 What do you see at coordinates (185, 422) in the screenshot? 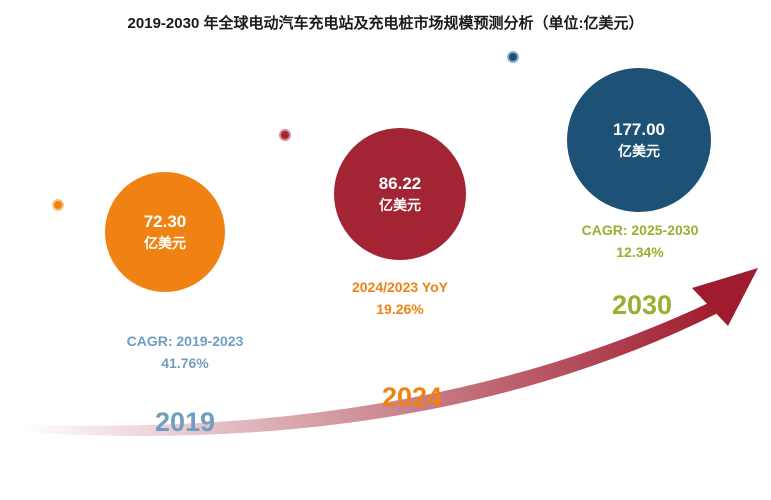
I see `year-label-2019: 2019` at bounding box center [185, 422].